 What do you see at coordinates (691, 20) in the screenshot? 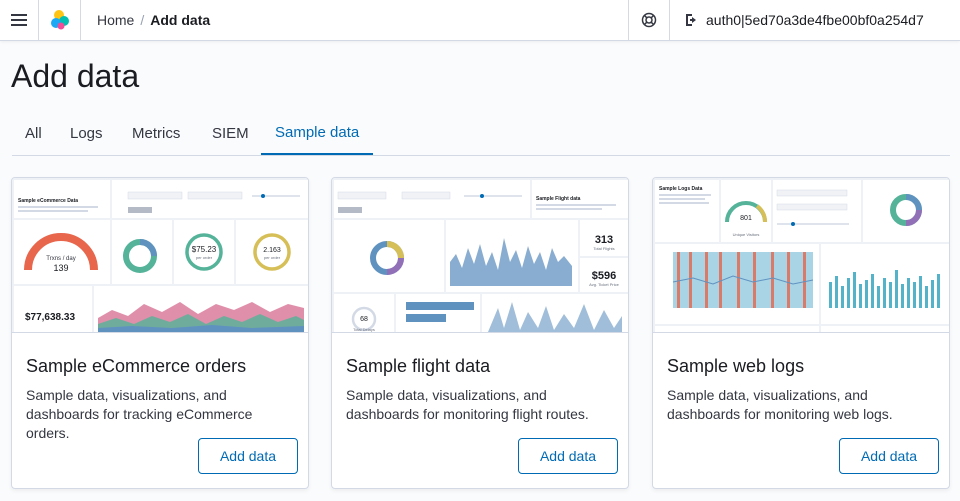
I see `logout-icon` at bounding box center [691, 20].